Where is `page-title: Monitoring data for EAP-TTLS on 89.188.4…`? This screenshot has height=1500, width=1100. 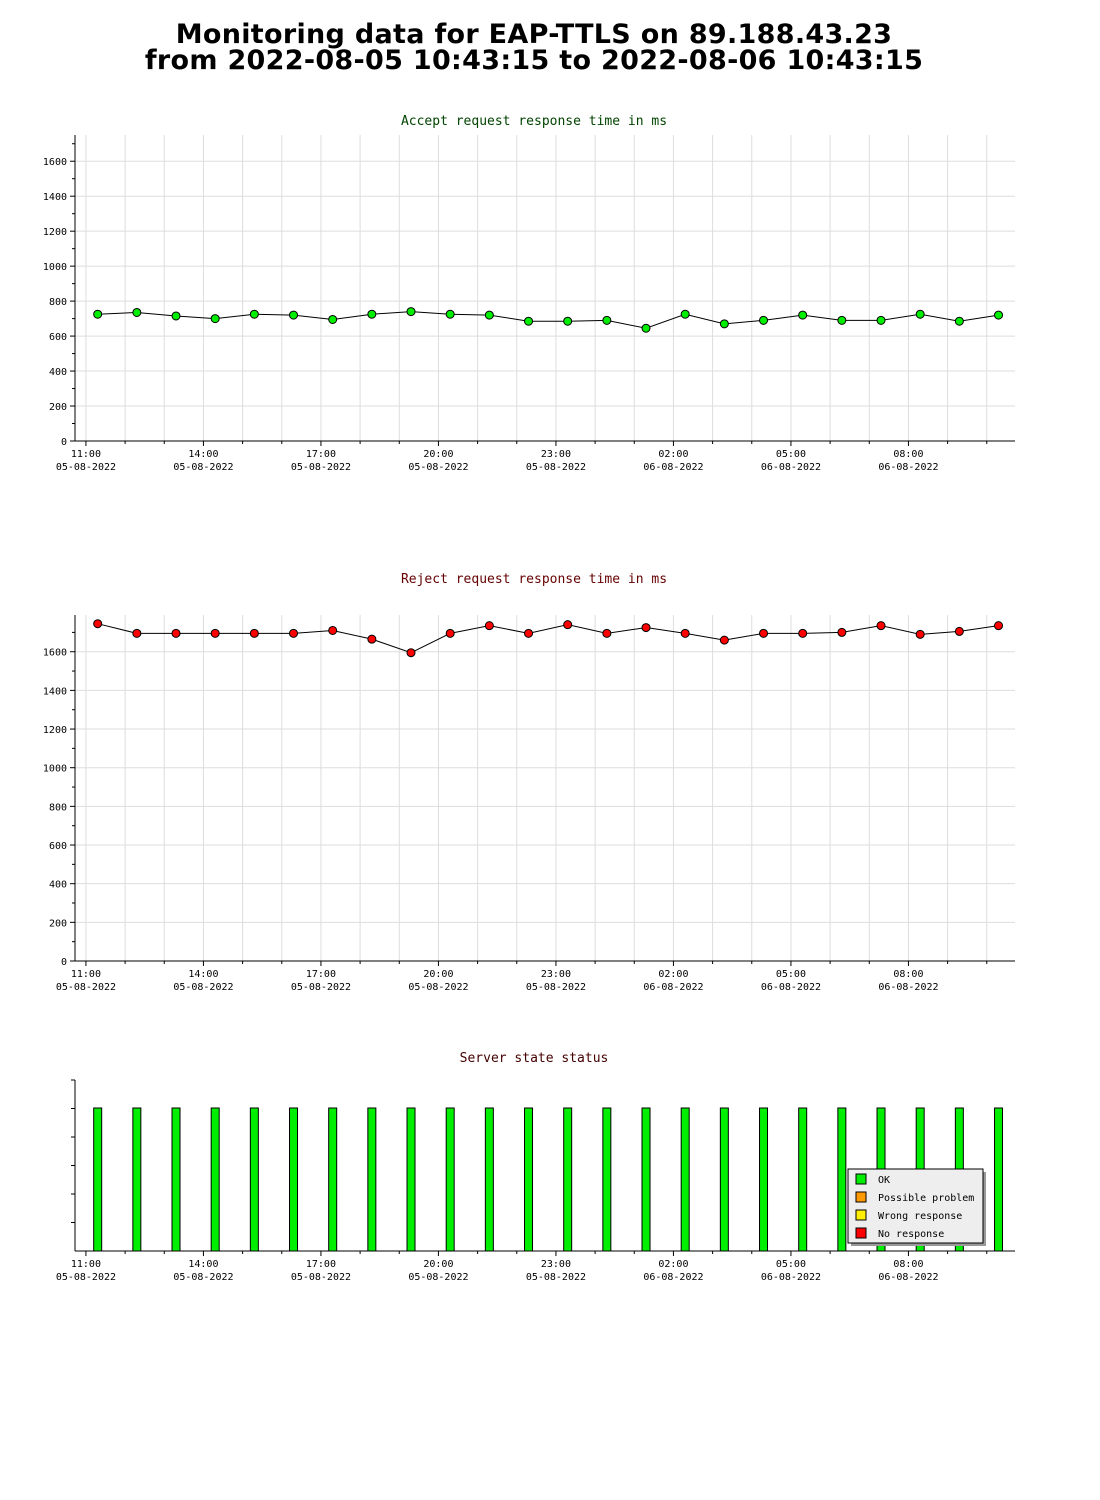 page-title: Monitoring data for EAP-TTLS on 89.188.4… is located at coordinates (534, 47).